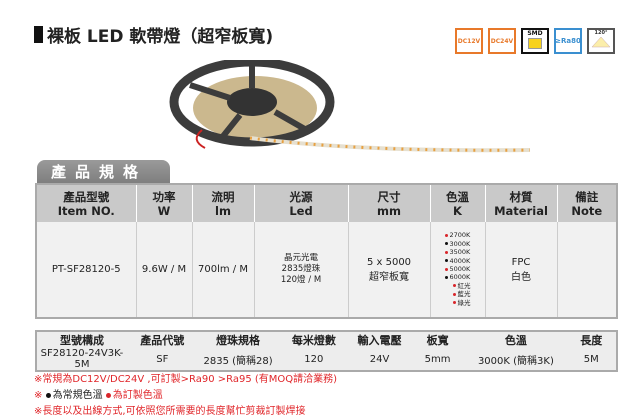 The width and height of the screenshot is (640, 420). What do you see at coordinates (170, 411) in the screenshot?
I see `note-line: ※長度以及出線方式,可依照您所需要的長度幫忙剪裁訂製焊接` at bounding box center [170, 411].